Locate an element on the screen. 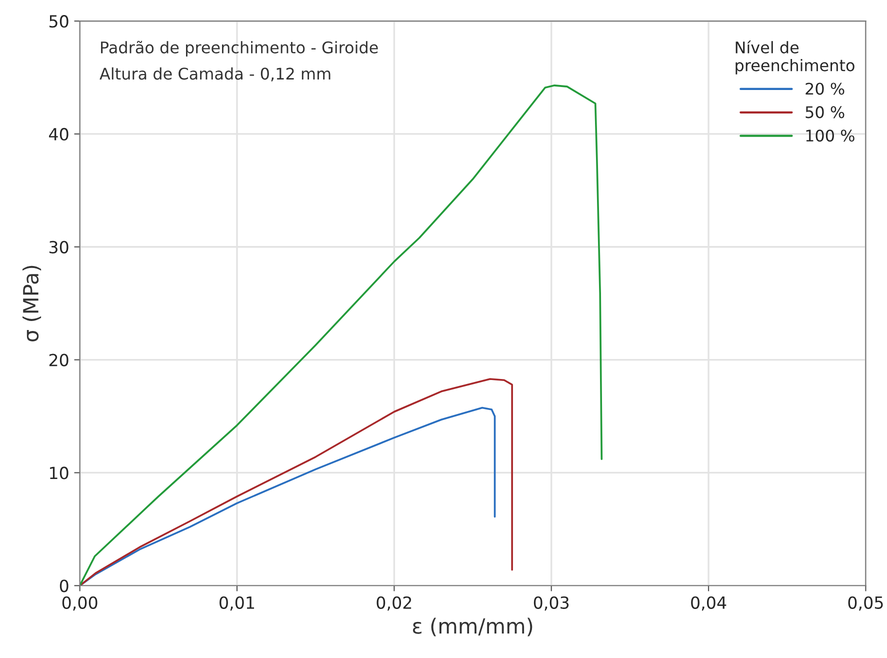 Image resolution: width=887 pixels, height=658 pixels. y-tick-label: 40 is located at coordinates (58, 134).